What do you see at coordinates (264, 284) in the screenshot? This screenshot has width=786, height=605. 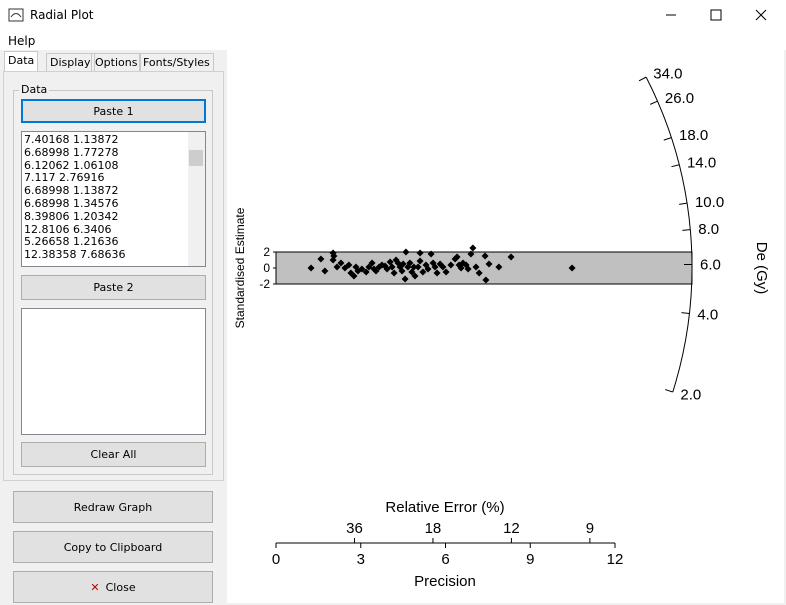 I see `y-tick-label: -2` at bounding box center [264, 284].